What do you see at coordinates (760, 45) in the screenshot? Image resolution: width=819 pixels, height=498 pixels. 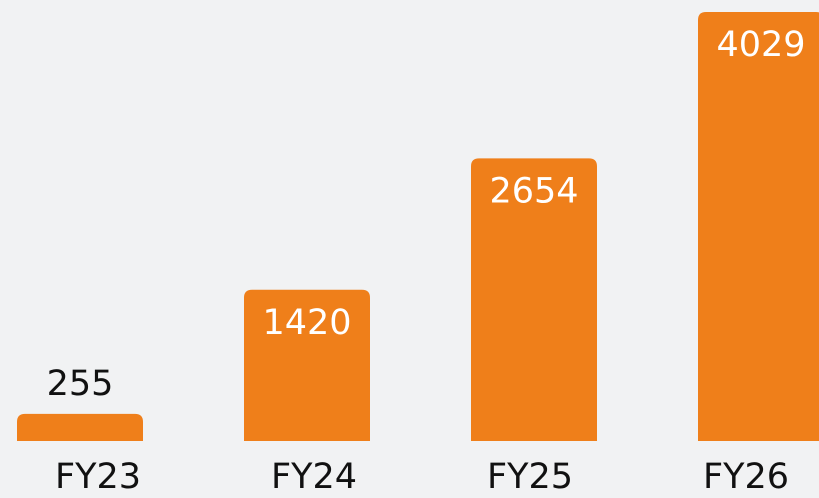 I see `value-label: 4029` at bounding box center [760, 45].